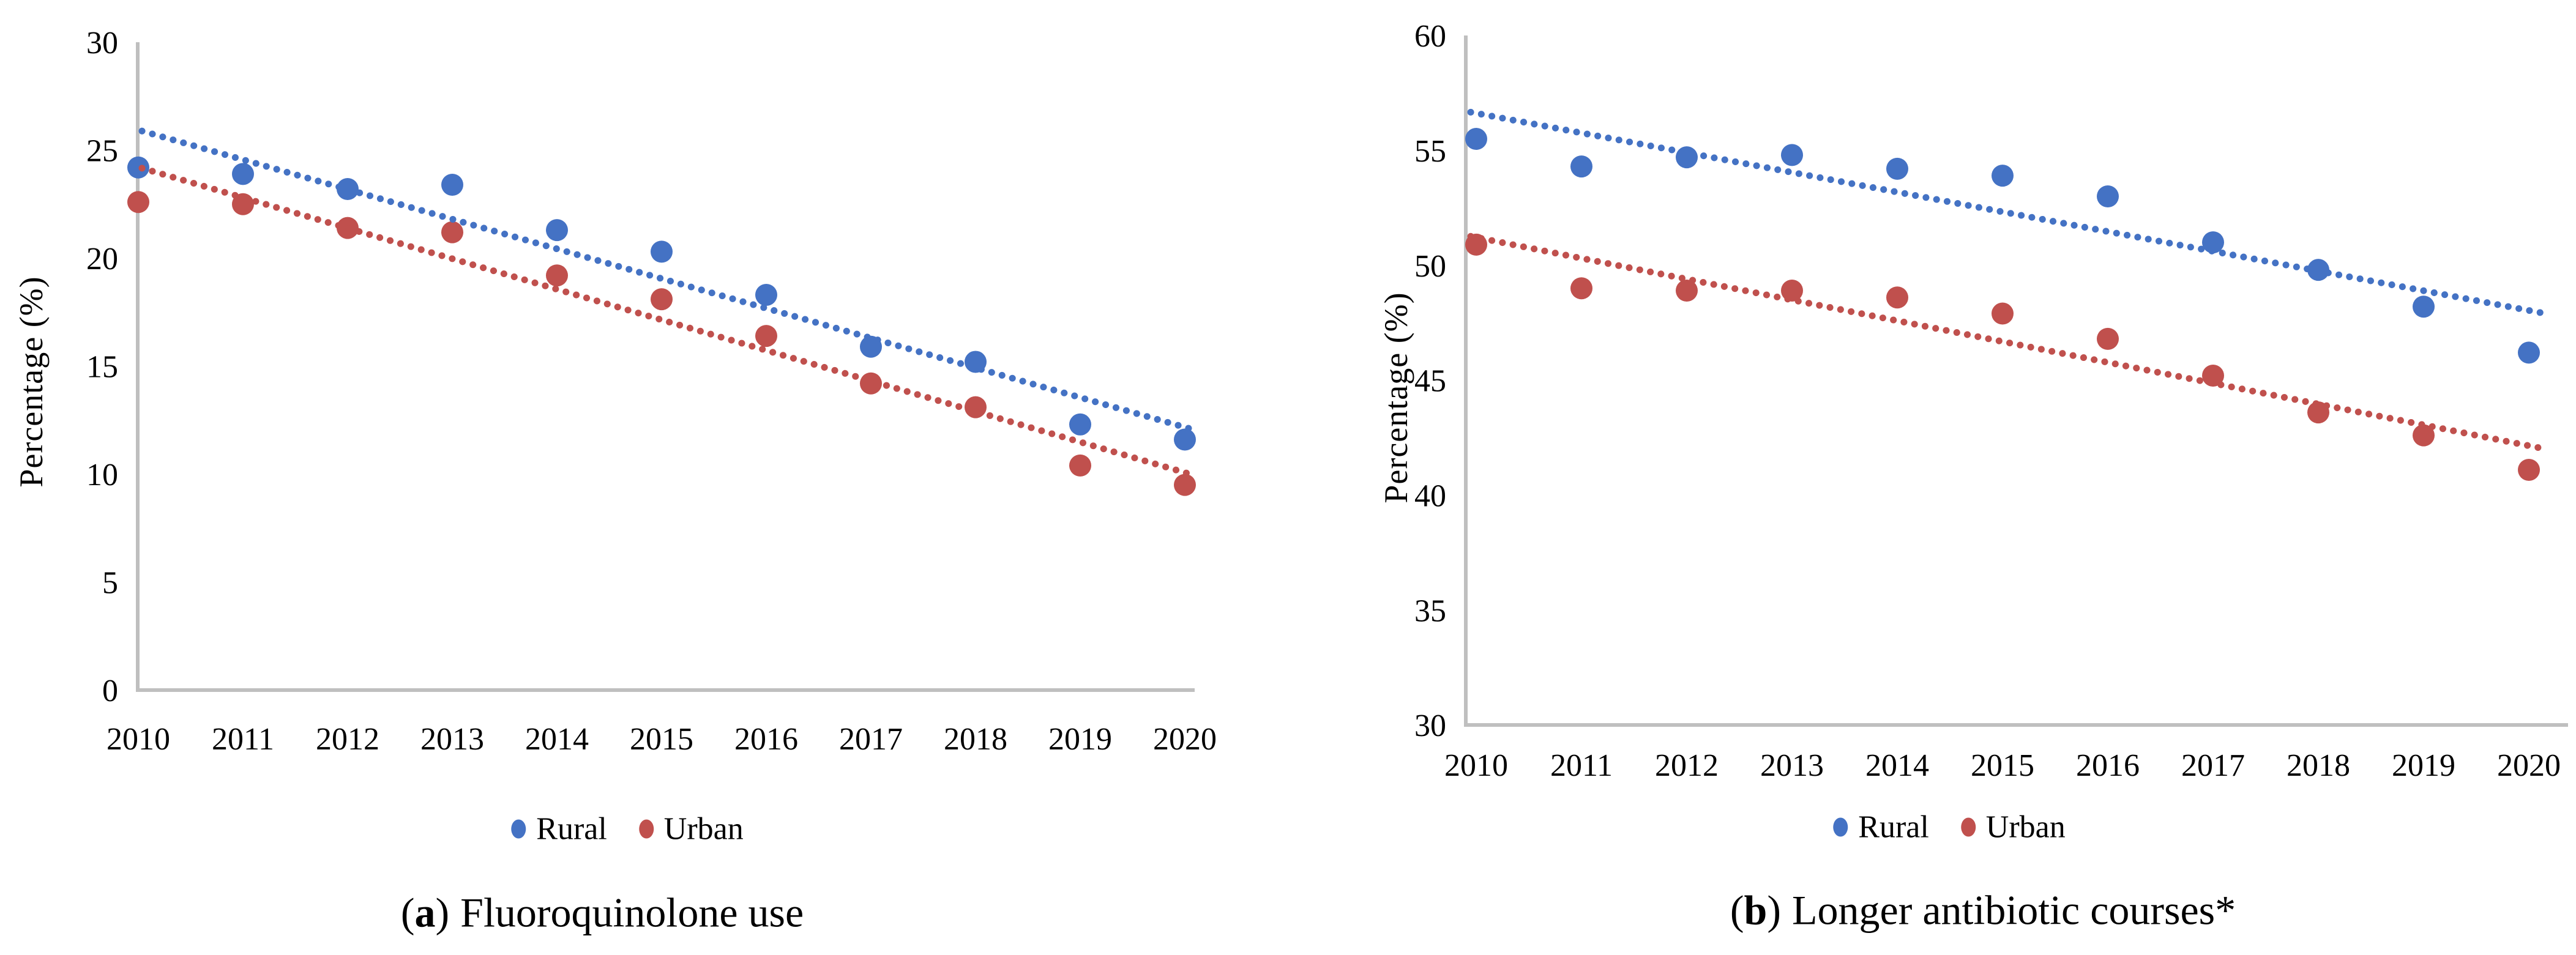 The width and height of the screenshot is (2576, 955). What do you see at coordinates (1756, 910) in the screenshot?
I see `caption-b-letter: b` at bounding box center [1756, 910].